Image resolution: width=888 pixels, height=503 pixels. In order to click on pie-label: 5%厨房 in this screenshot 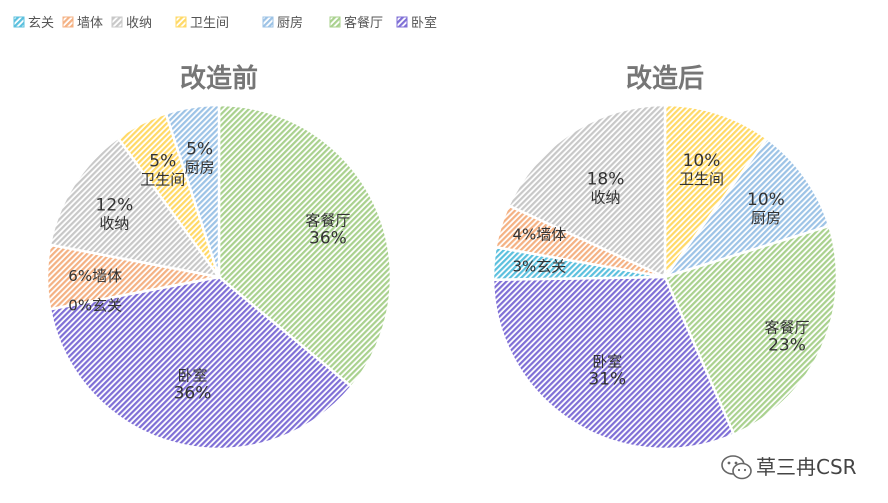, I will do `click(200, 158)`.